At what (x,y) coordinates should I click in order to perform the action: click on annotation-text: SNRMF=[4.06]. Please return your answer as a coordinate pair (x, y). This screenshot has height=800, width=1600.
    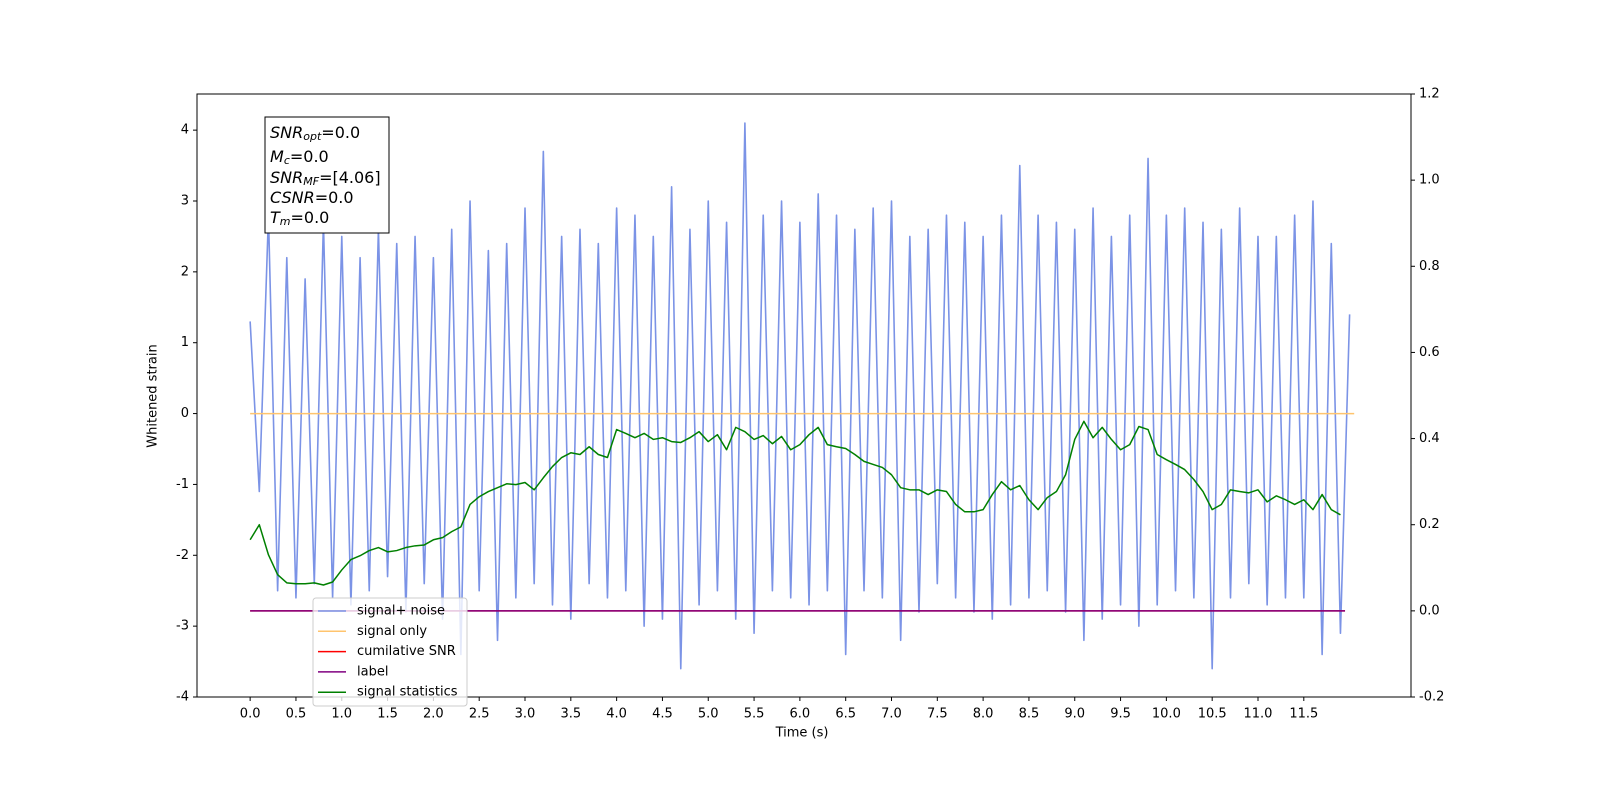
    Looking at the image, I should click on (325, 178).